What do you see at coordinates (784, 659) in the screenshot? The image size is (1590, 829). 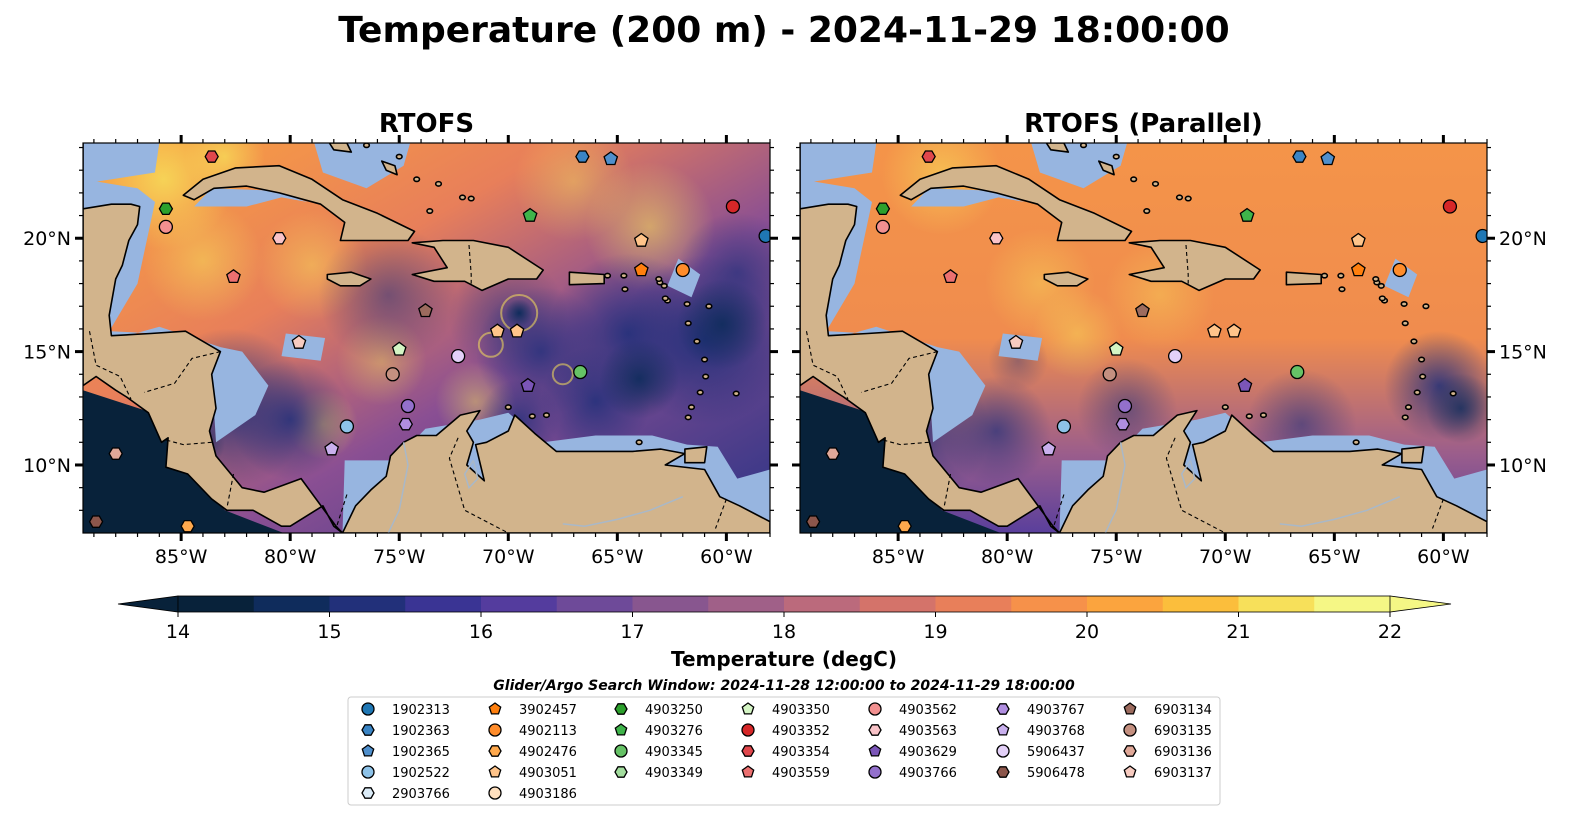 I see `colorbar-label: Temperature (degC)` at bounding box center [784, 659].